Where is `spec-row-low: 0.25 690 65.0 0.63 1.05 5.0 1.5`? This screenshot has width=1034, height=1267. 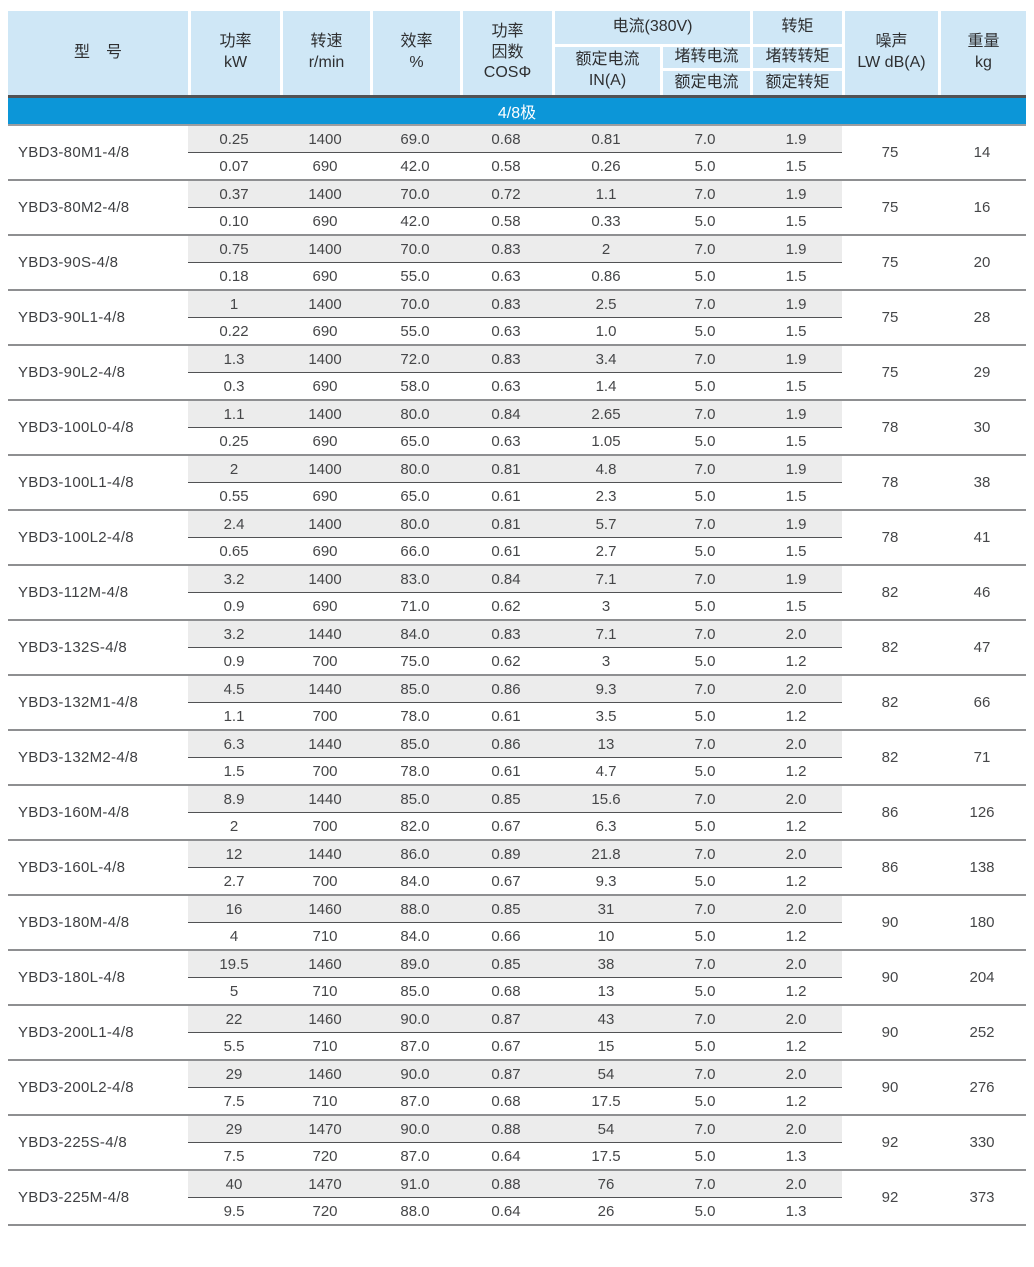 spec-row-low: 0.25 690 65.0 0.63 1.05 5.0 1.5 is located at coordinates (517, 442).